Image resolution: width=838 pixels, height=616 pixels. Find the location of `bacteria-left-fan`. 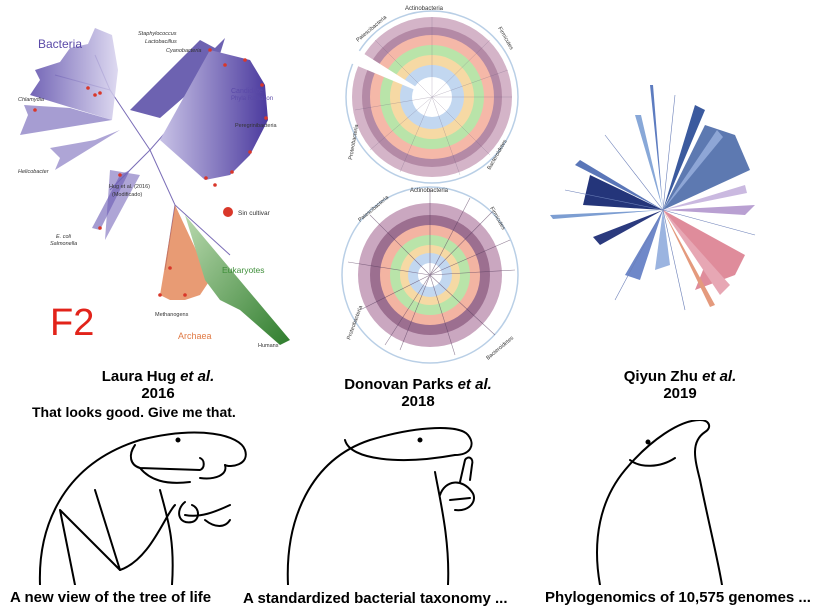

bacteria-left-fan is located at coordinates (74, 74).